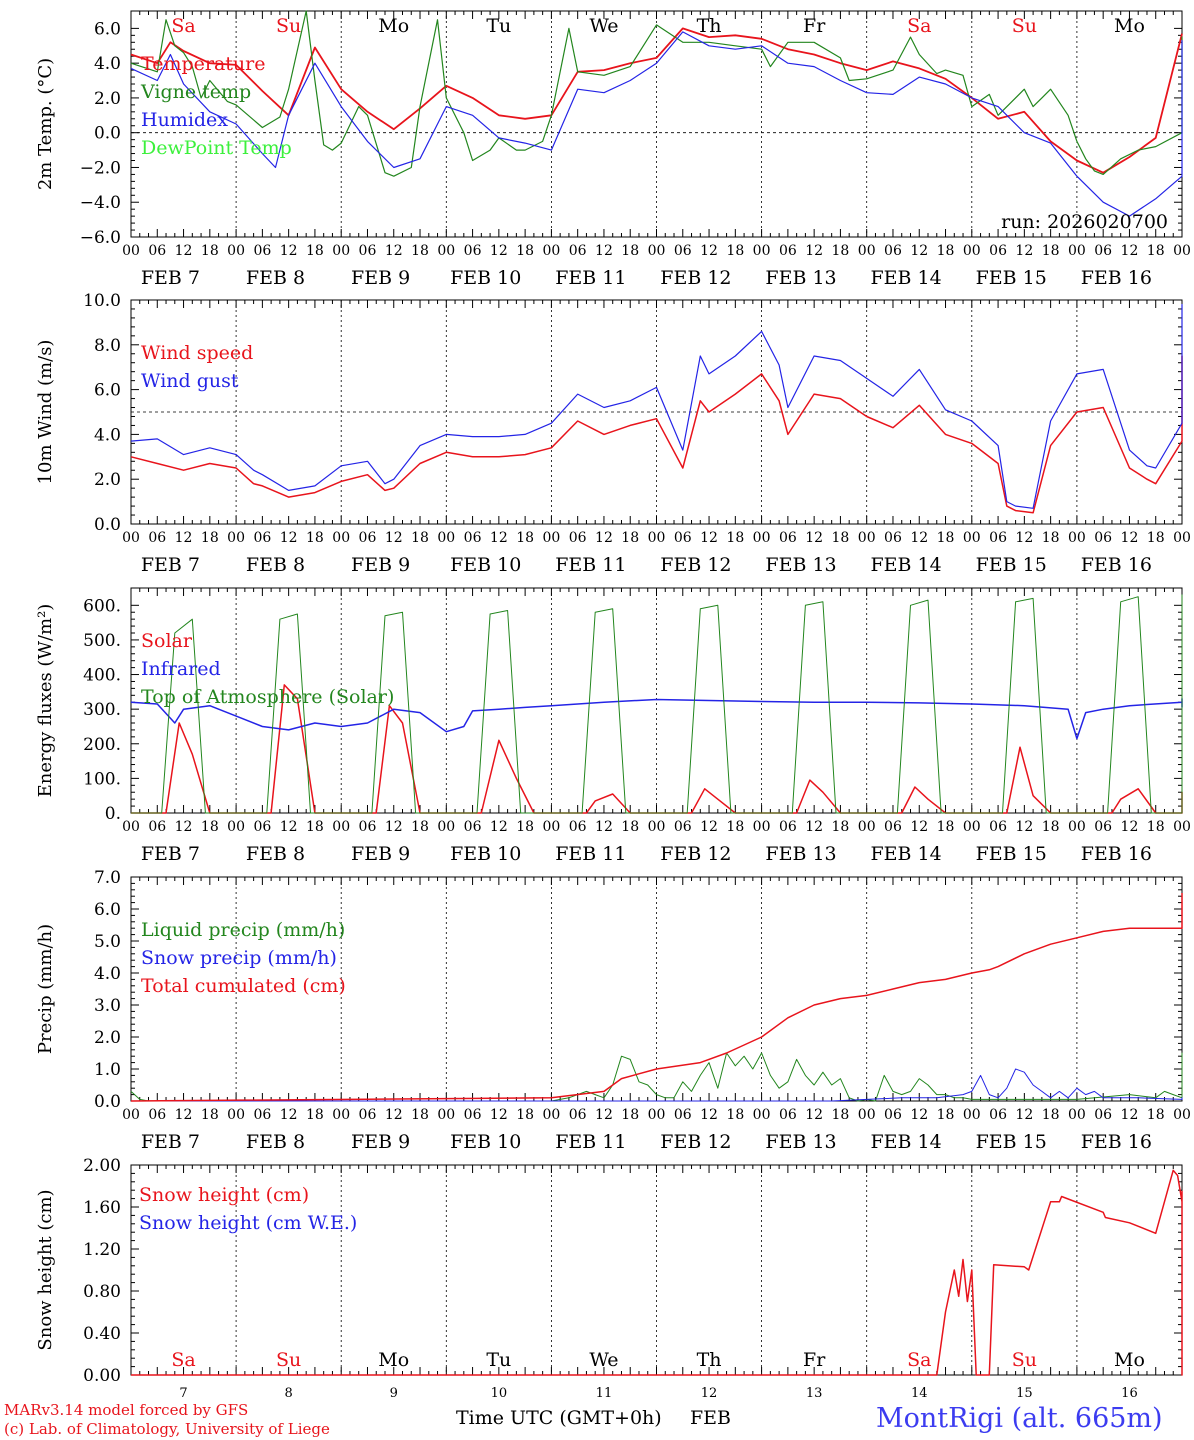 This screenshot has height=1440, width=1194. Describe the element at coordinates (814, 1360) in the screenshot. I see `weekday-label: Fr` at that location.